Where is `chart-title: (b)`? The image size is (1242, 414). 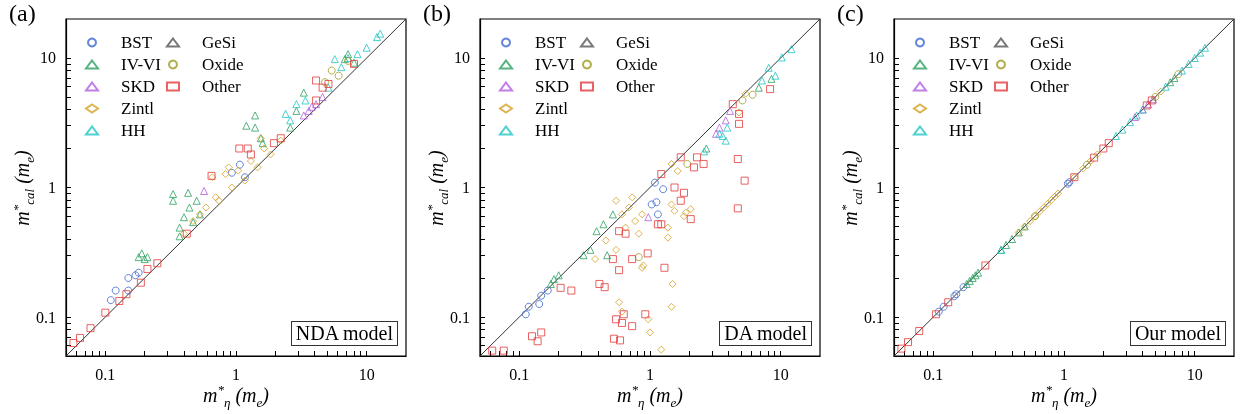 chart-title: (b) is located at coordinates (437, 13).